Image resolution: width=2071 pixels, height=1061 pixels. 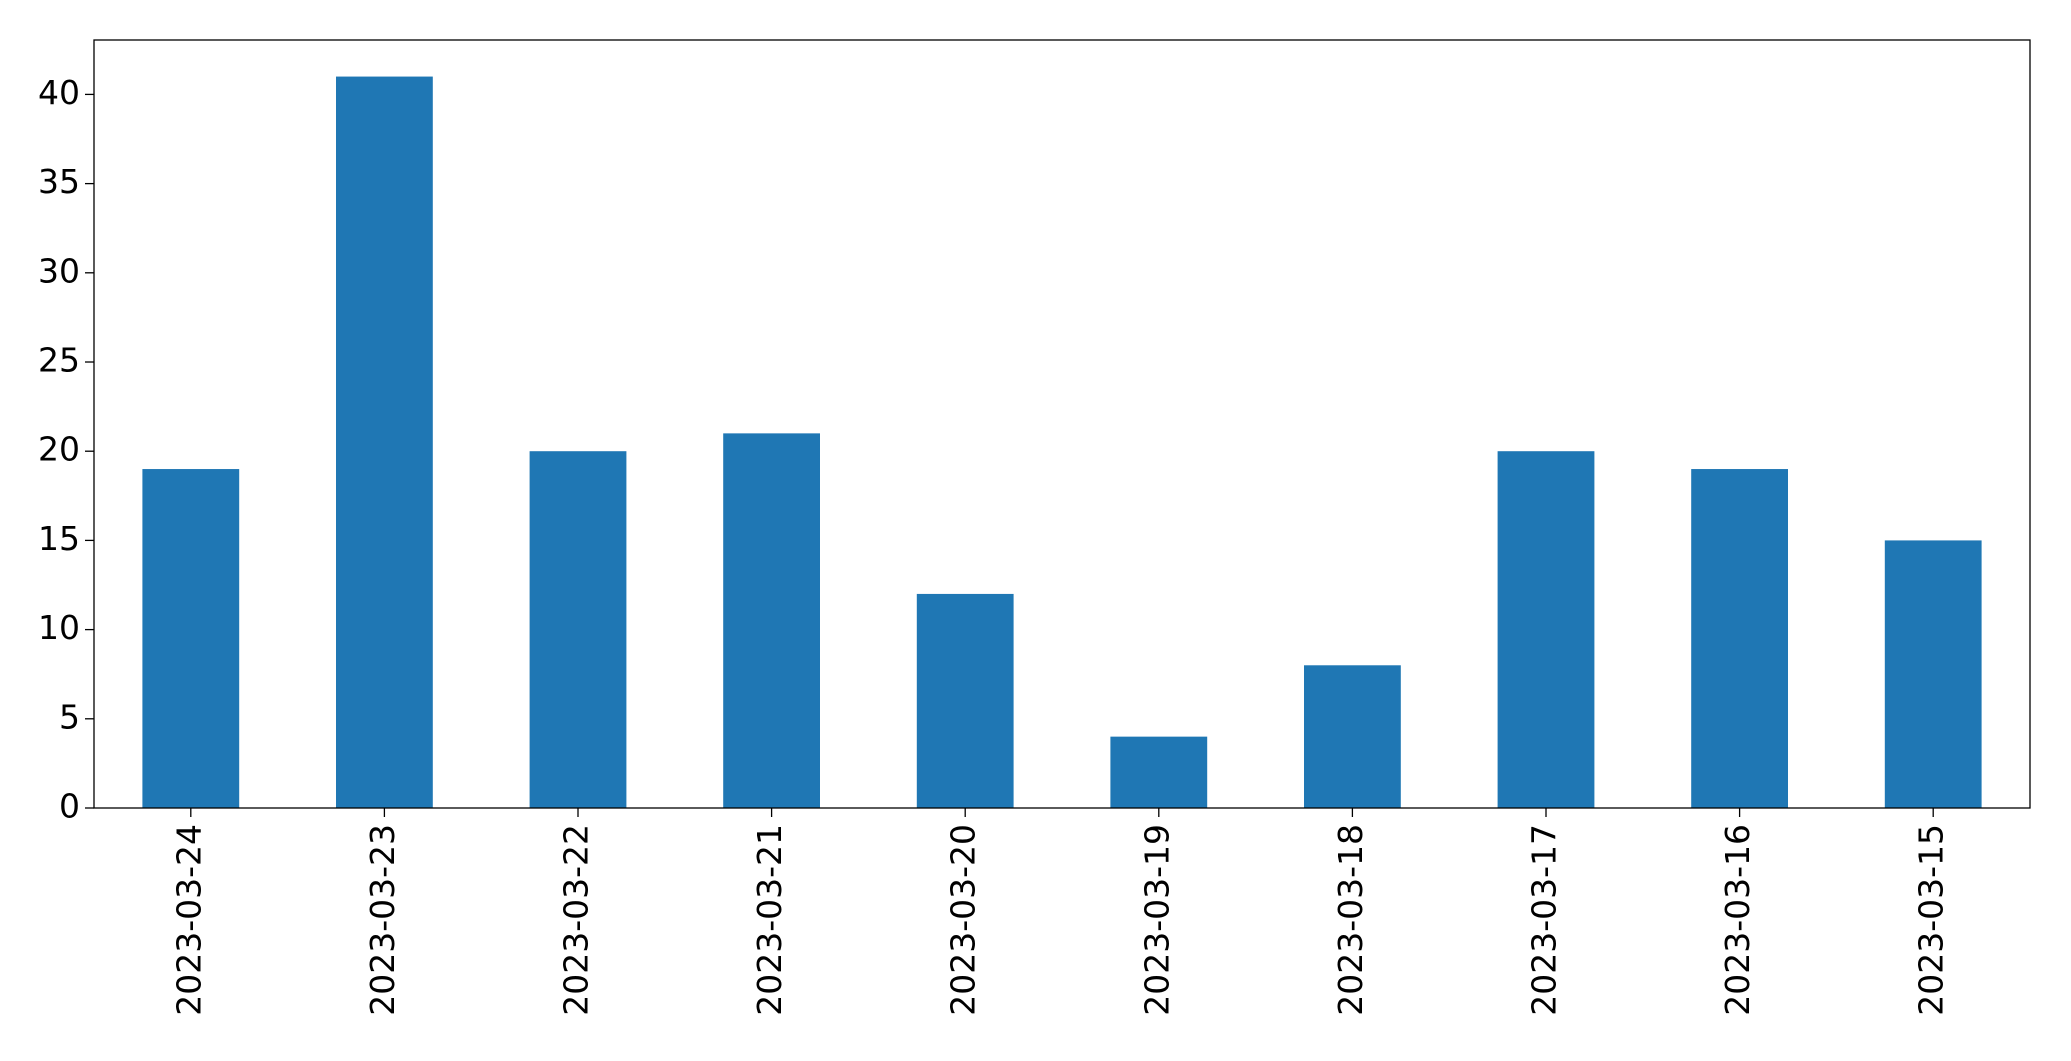 I want to click on y-tick-label: 40, so click(x=59, y=92).